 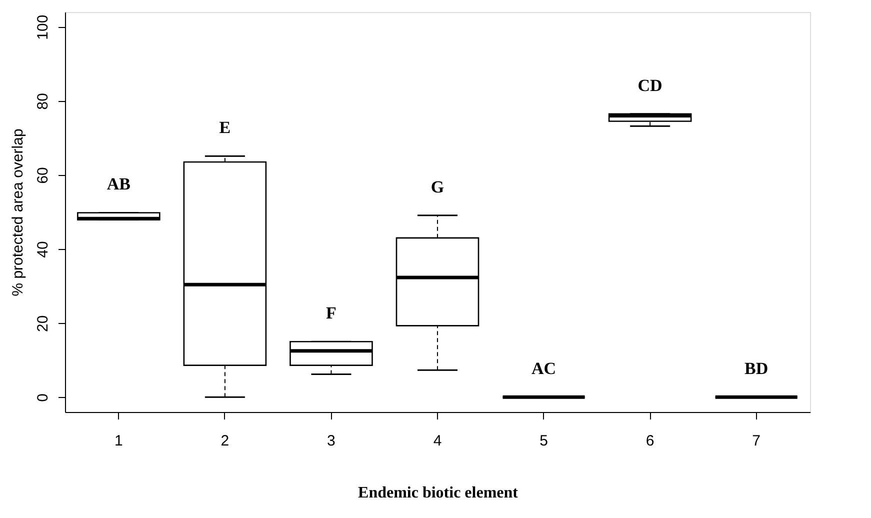 What do you see at coordinates (118, 441) in the screenshot?
I see `x-tick-label: 1` at bounding box center [118, 441].